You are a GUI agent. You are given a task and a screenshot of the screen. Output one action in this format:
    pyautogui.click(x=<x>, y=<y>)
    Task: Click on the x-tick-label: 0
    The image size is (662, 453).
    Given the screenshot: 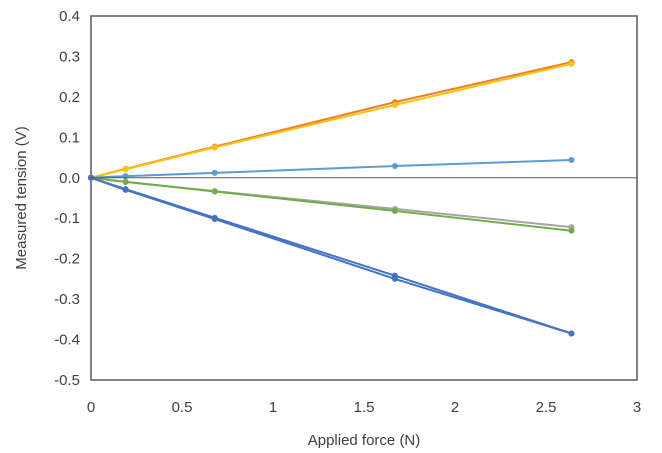 What is the action you would take?
    pyautogui.click(x=91, y=407)
    